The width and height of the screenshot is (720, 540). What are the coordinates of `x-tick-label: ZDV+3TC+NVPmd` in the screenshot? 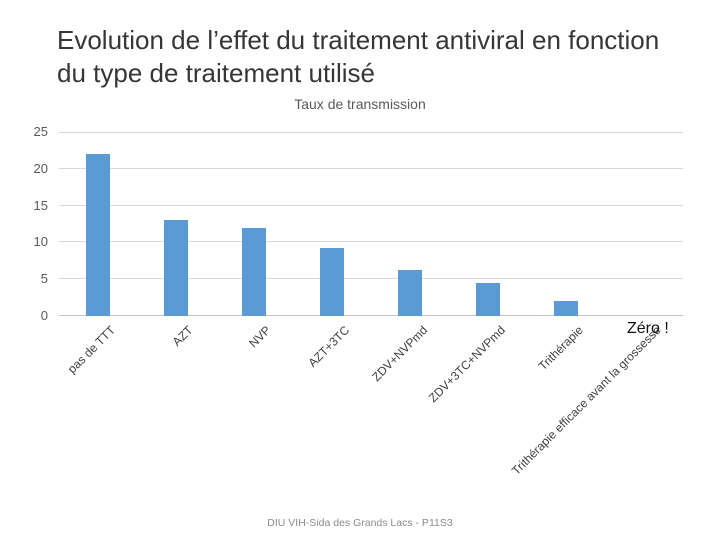 It's located at (466, 364).